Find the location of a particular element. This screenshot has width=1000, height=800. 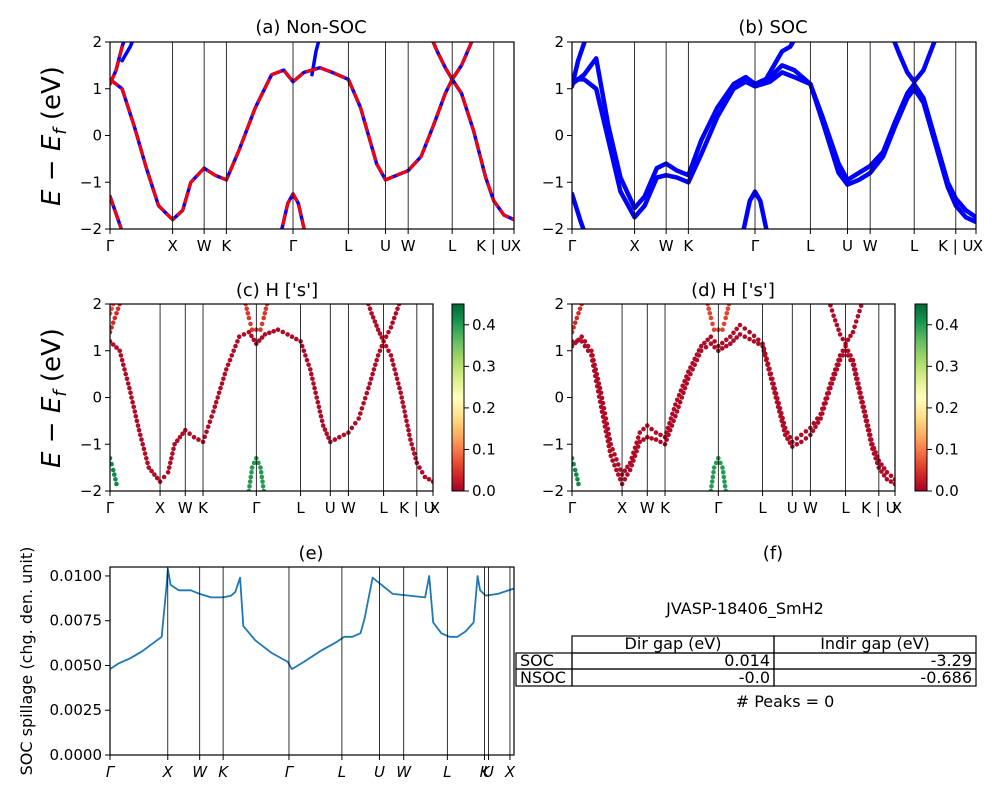

panel-b-plot-area is located at coordinates (774, 135).